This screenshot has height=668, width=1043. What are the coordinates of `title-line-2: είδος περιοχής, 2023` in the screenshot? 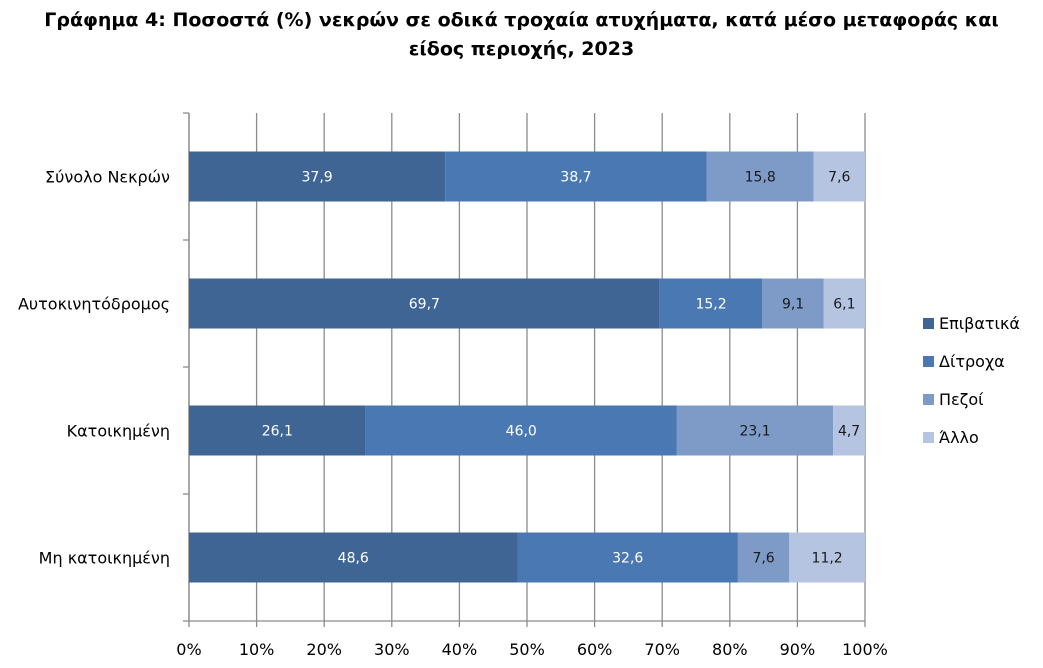 It's located at (521, 49).